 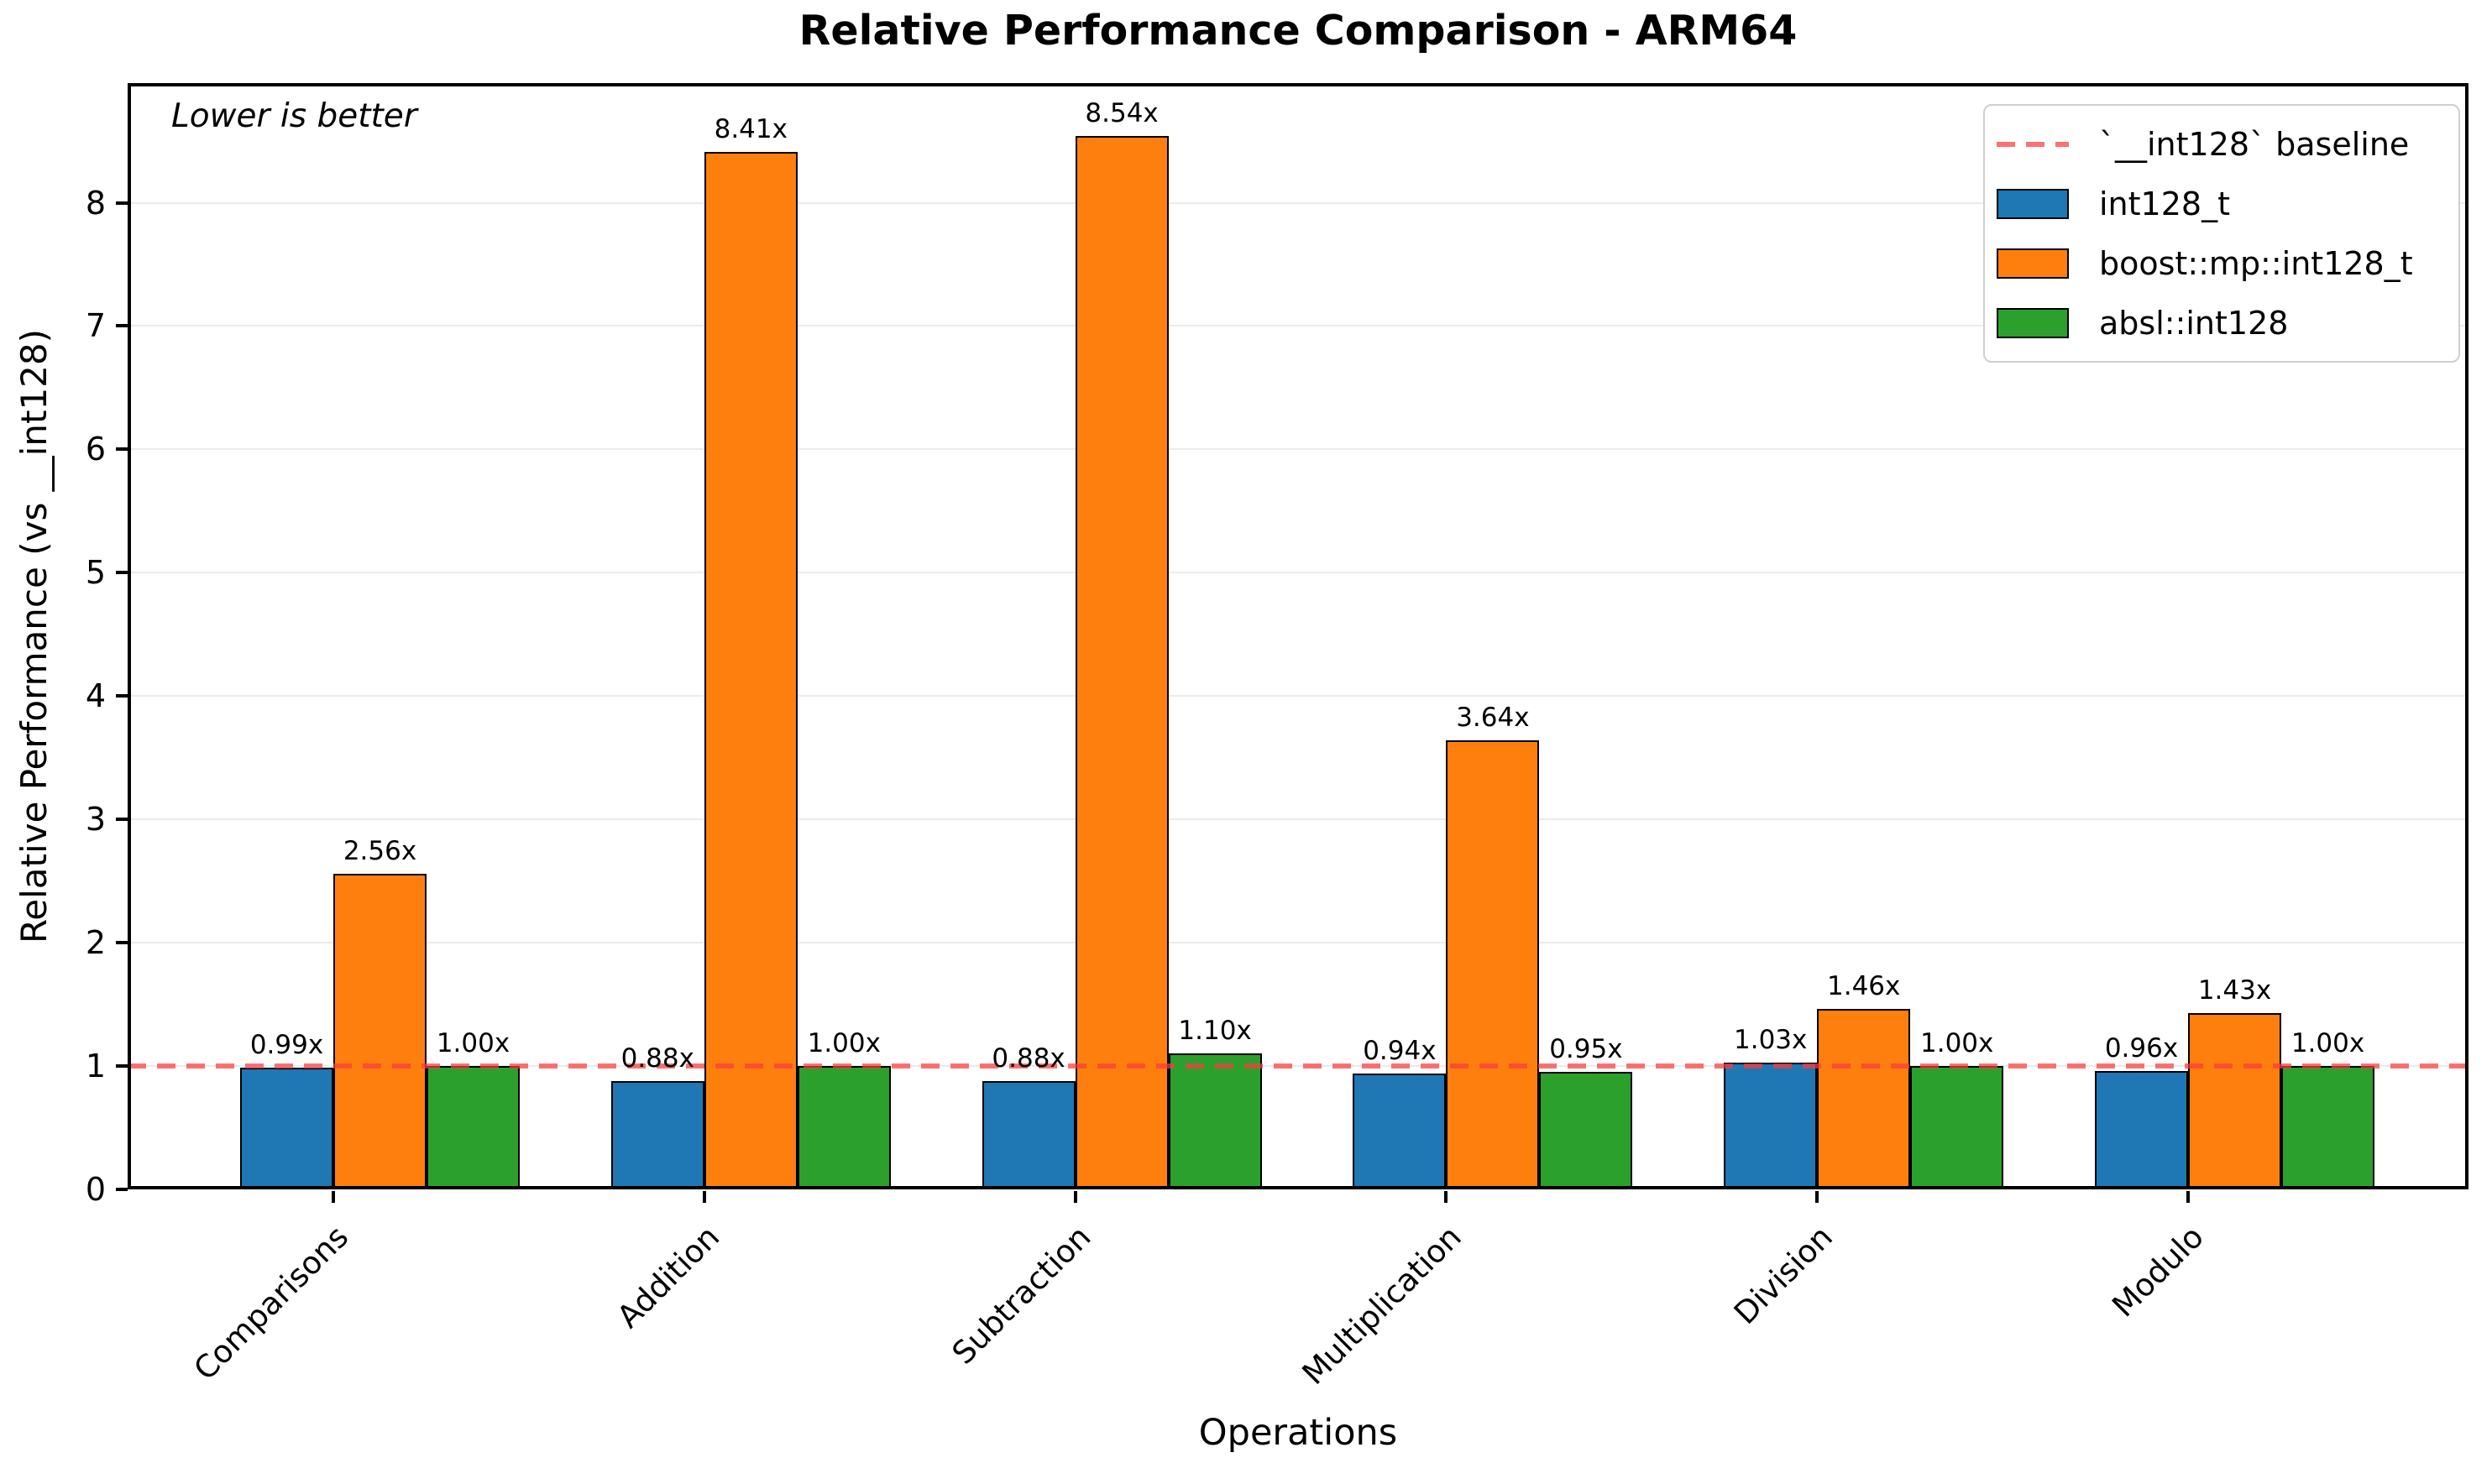 I want to click on legend-label: int128_t, so click(x=2165, y=203).